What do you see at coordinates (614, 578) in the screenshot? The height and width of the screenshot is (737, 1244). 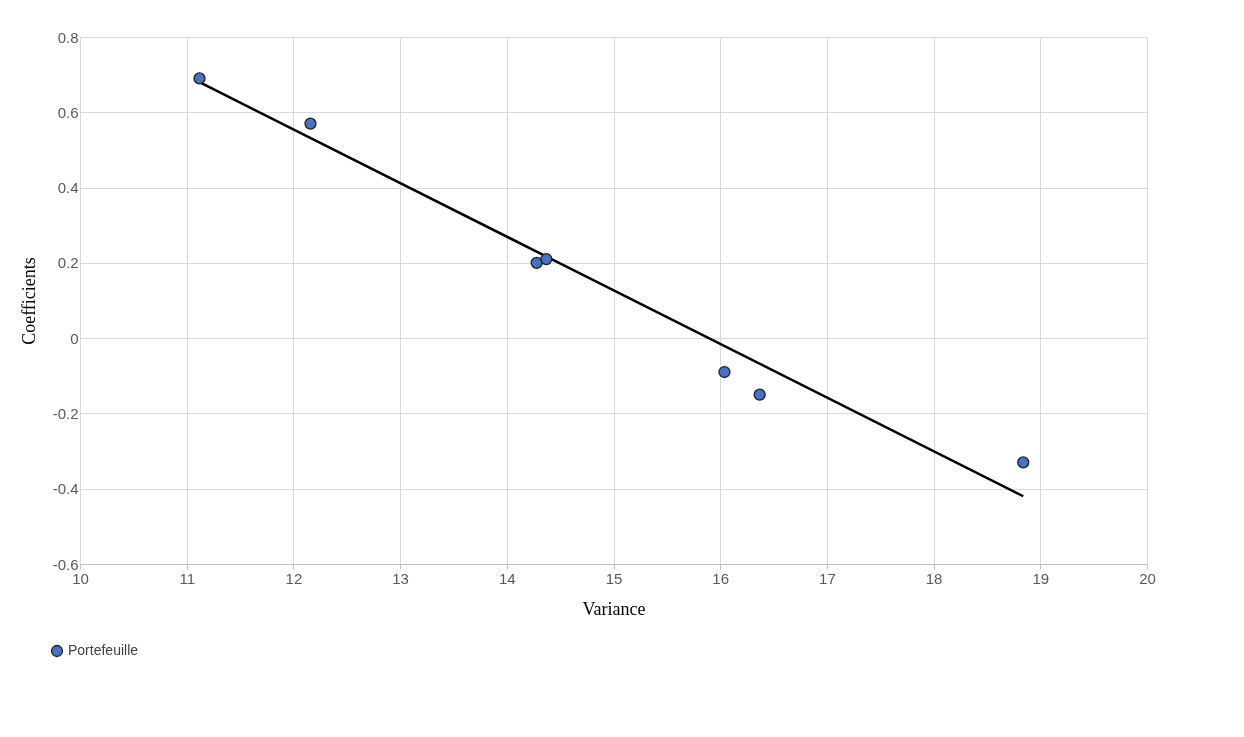 I see `x-tick-label: 15` at bounding box center [614, 578].